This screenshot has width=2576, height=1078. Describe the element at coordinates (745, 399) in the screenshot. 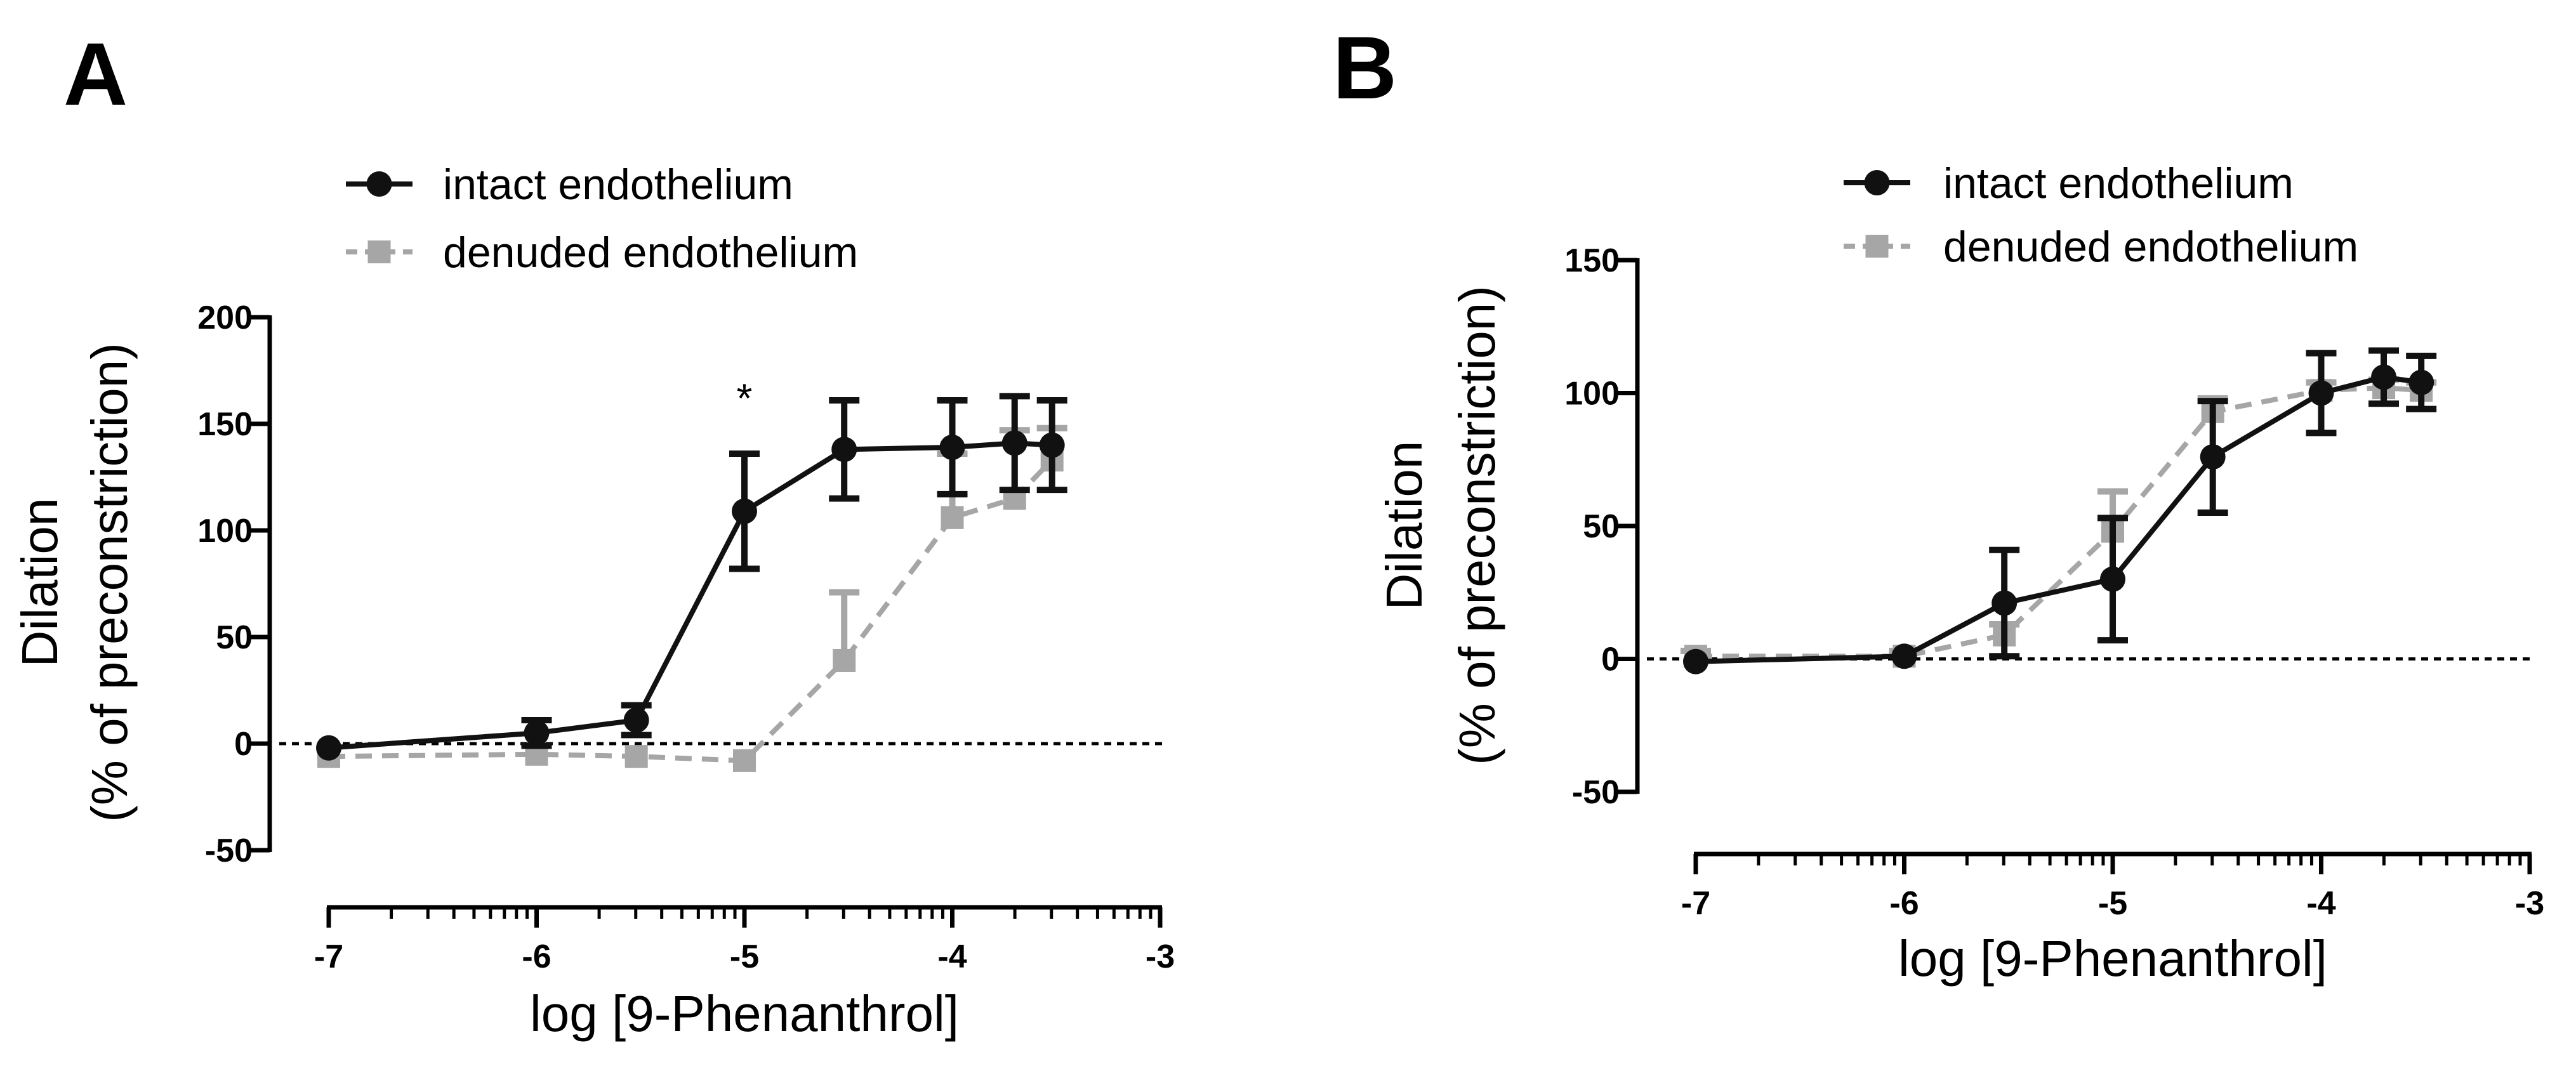

I see `significance-star: *` at that location.